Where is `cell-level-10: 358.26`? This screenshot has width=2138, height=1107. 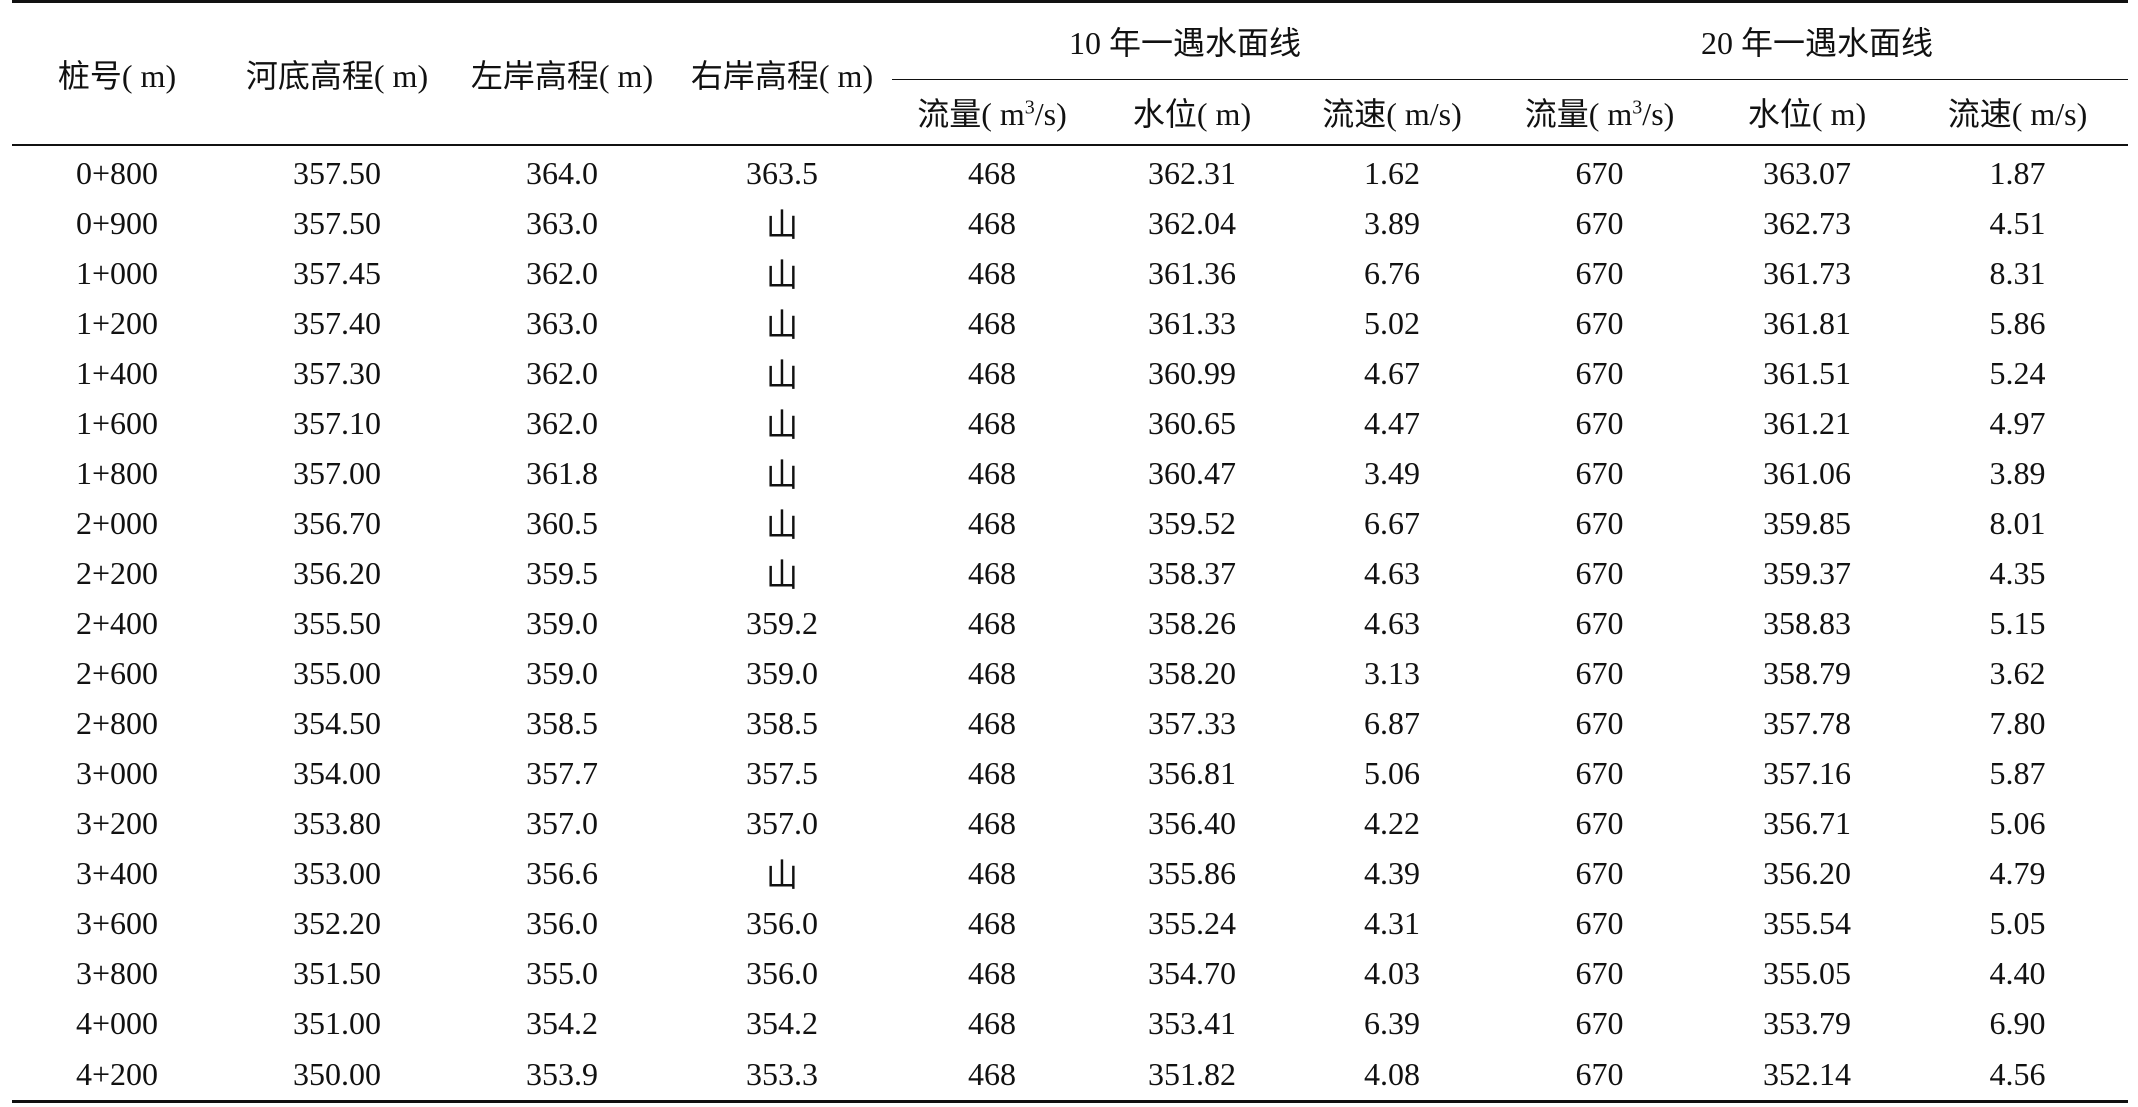
cell-level-10: 358.26 is located at coordinates (1192, 622).